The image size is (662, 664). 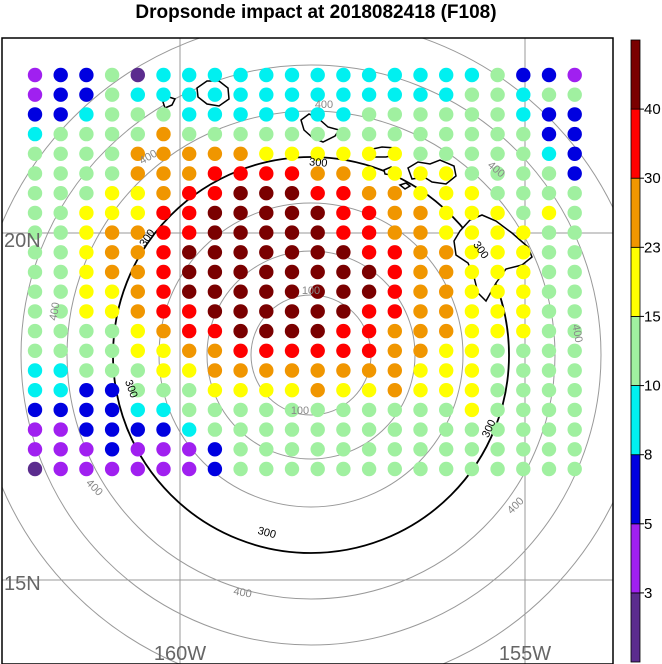 What do you see at coordinates (652, 386) in the screenshot?
I see `colorbar-tick-label: 10` at bounding box center [652, 386].